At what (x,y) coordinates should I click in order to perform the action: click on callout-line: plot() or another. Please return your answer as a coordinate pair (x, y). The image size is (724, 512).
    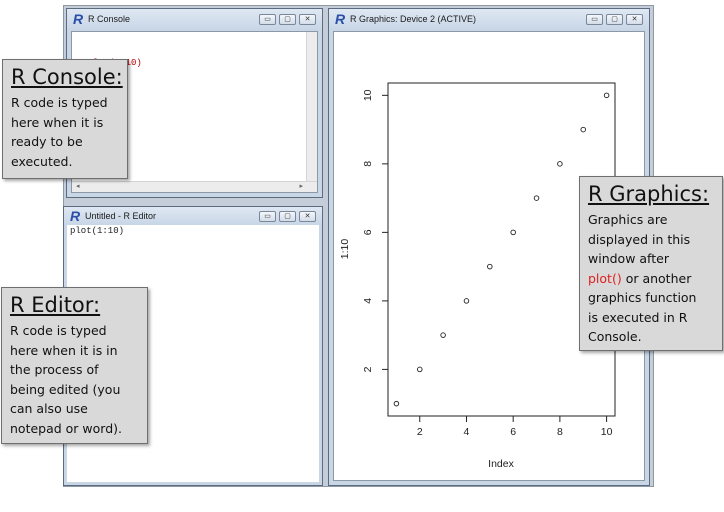
    Looking at the image, I should click on (651, 279).